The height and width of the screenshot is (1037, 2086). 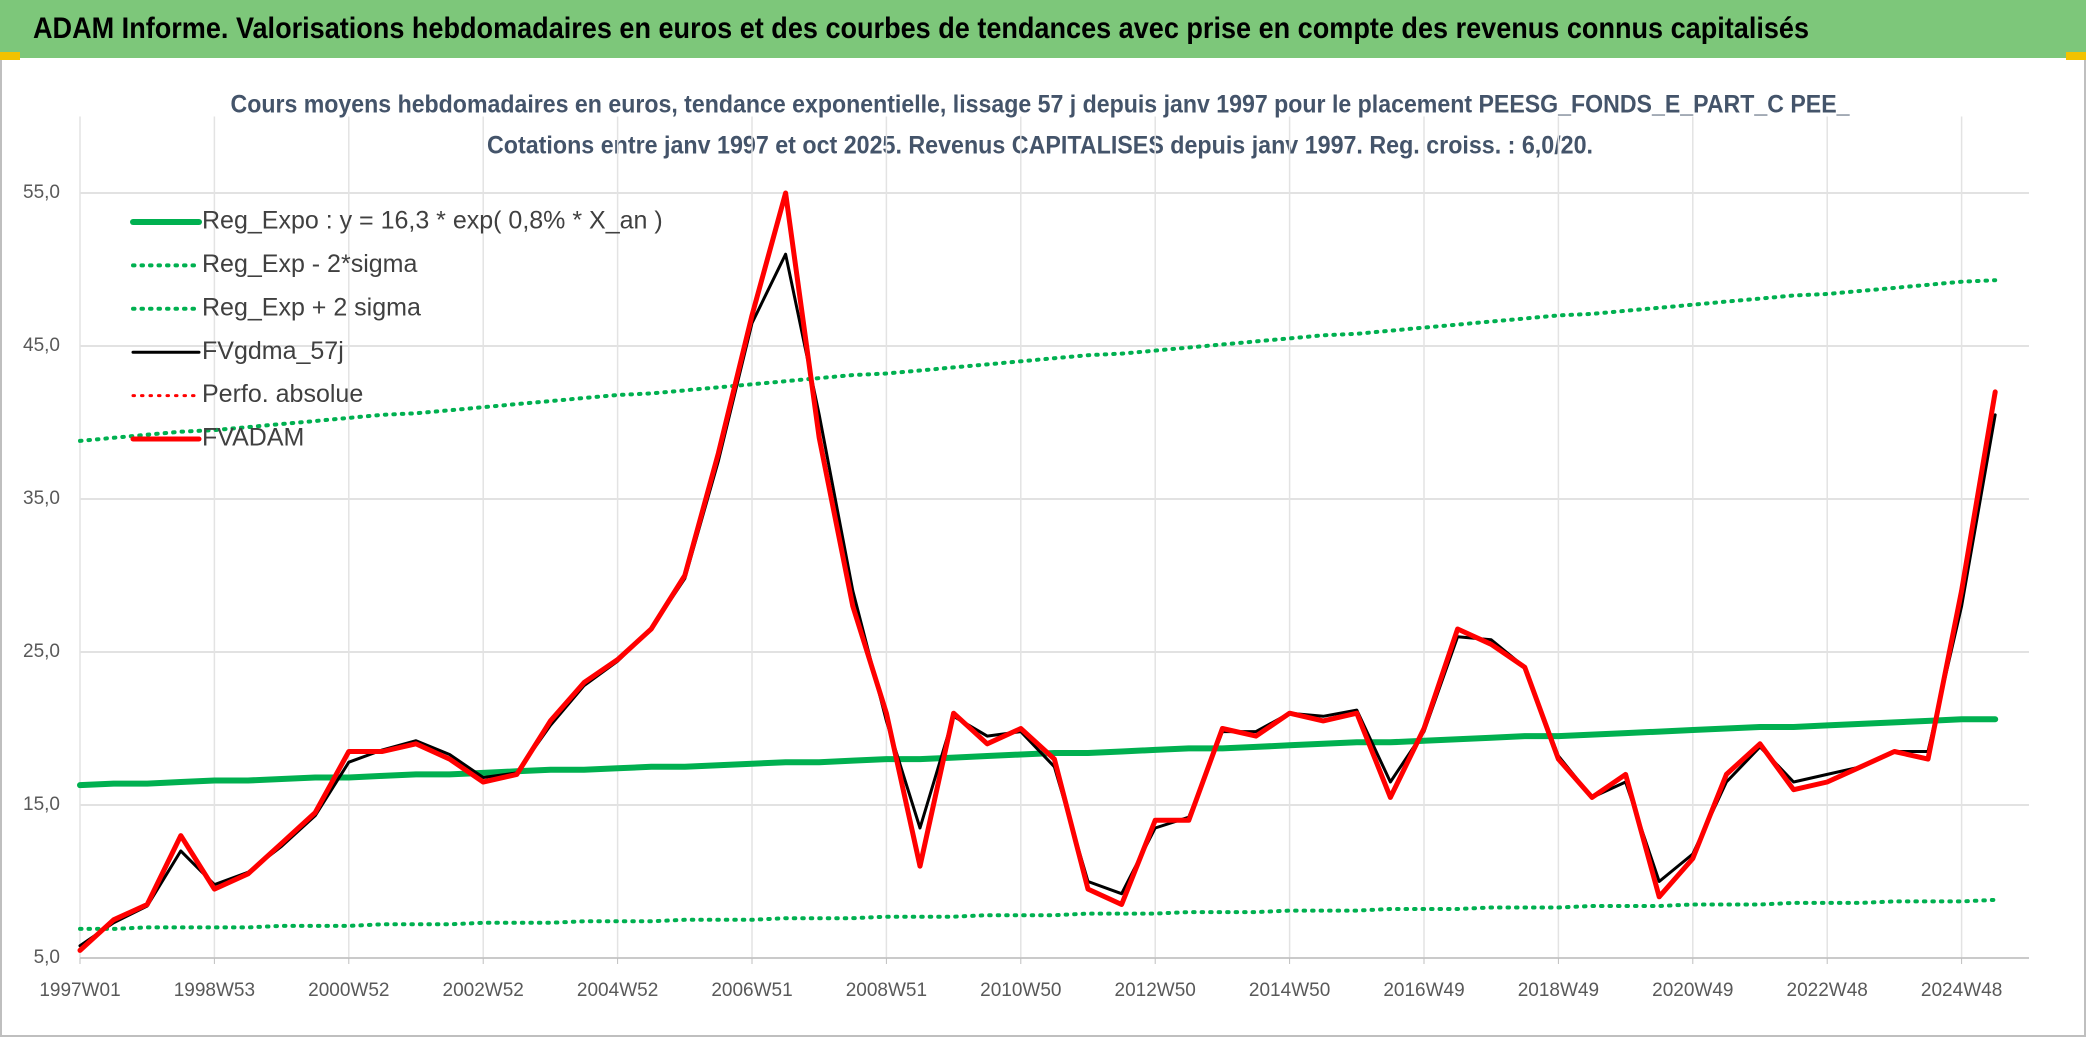 I want to click on legend-label: FVgdma_57j, so click(x=273, y=351).